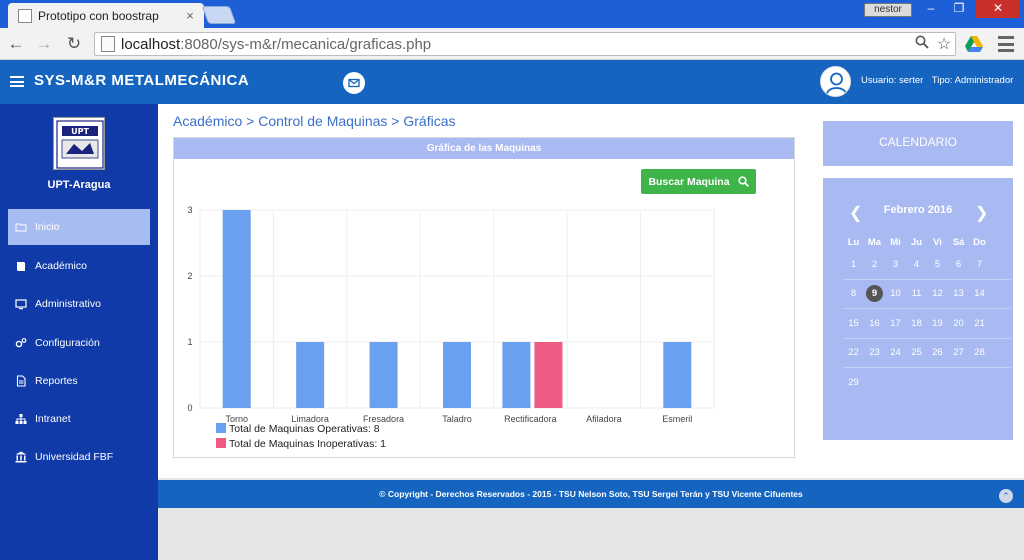 This screenshot has height=560, width=1024. What do you see at coordinates (927, 265) in the screenshot?
I see `calendar-week-row: 1 2 3 4 5 6 7` at bounding box center [927, 265].